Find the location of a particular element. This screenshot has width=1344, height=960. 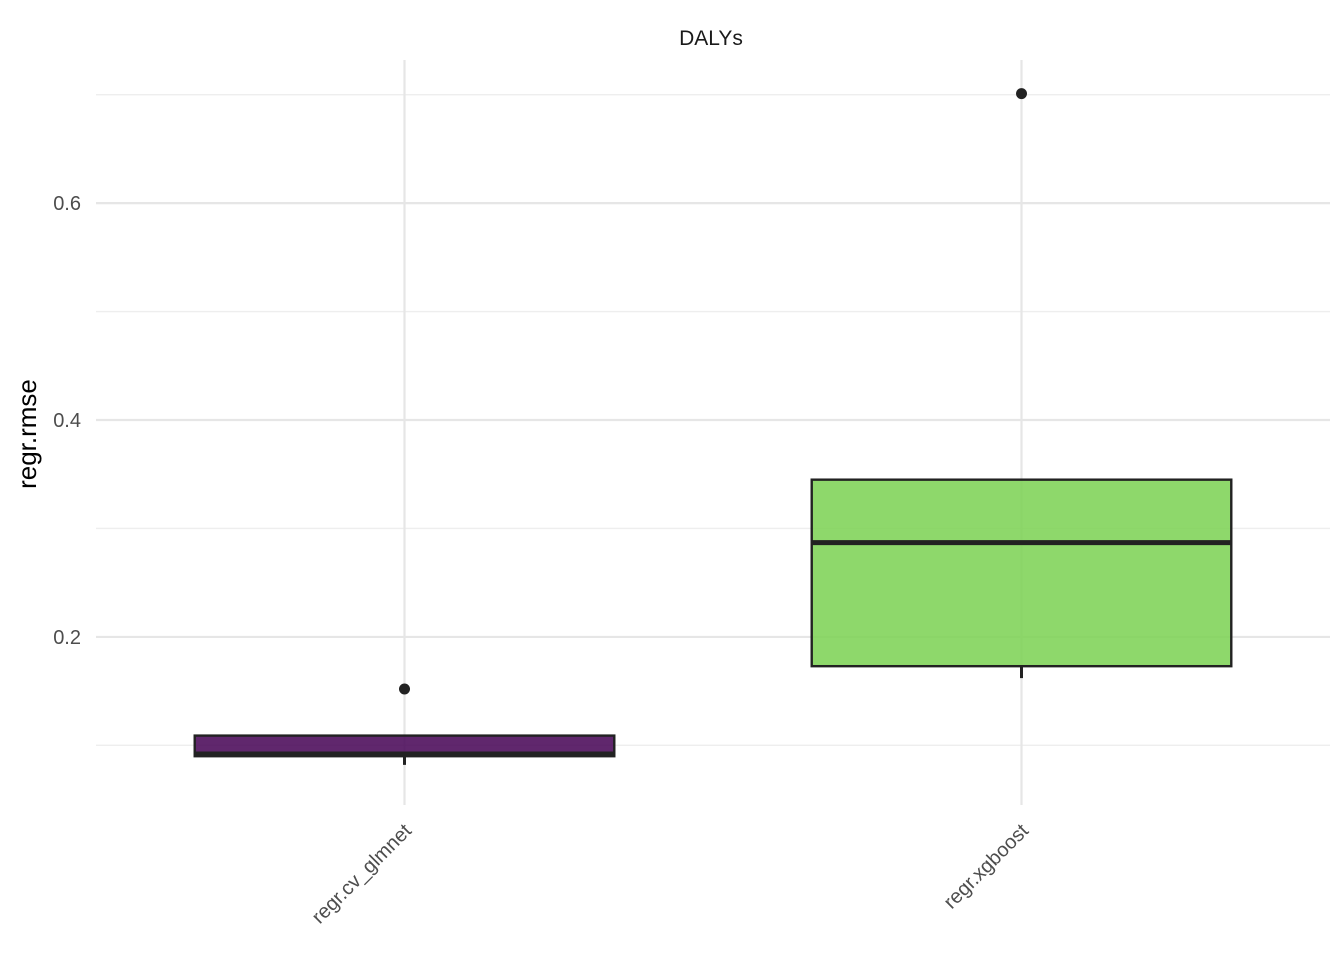

box-regr.cv_glmnet is located at coordinates (404, 724).